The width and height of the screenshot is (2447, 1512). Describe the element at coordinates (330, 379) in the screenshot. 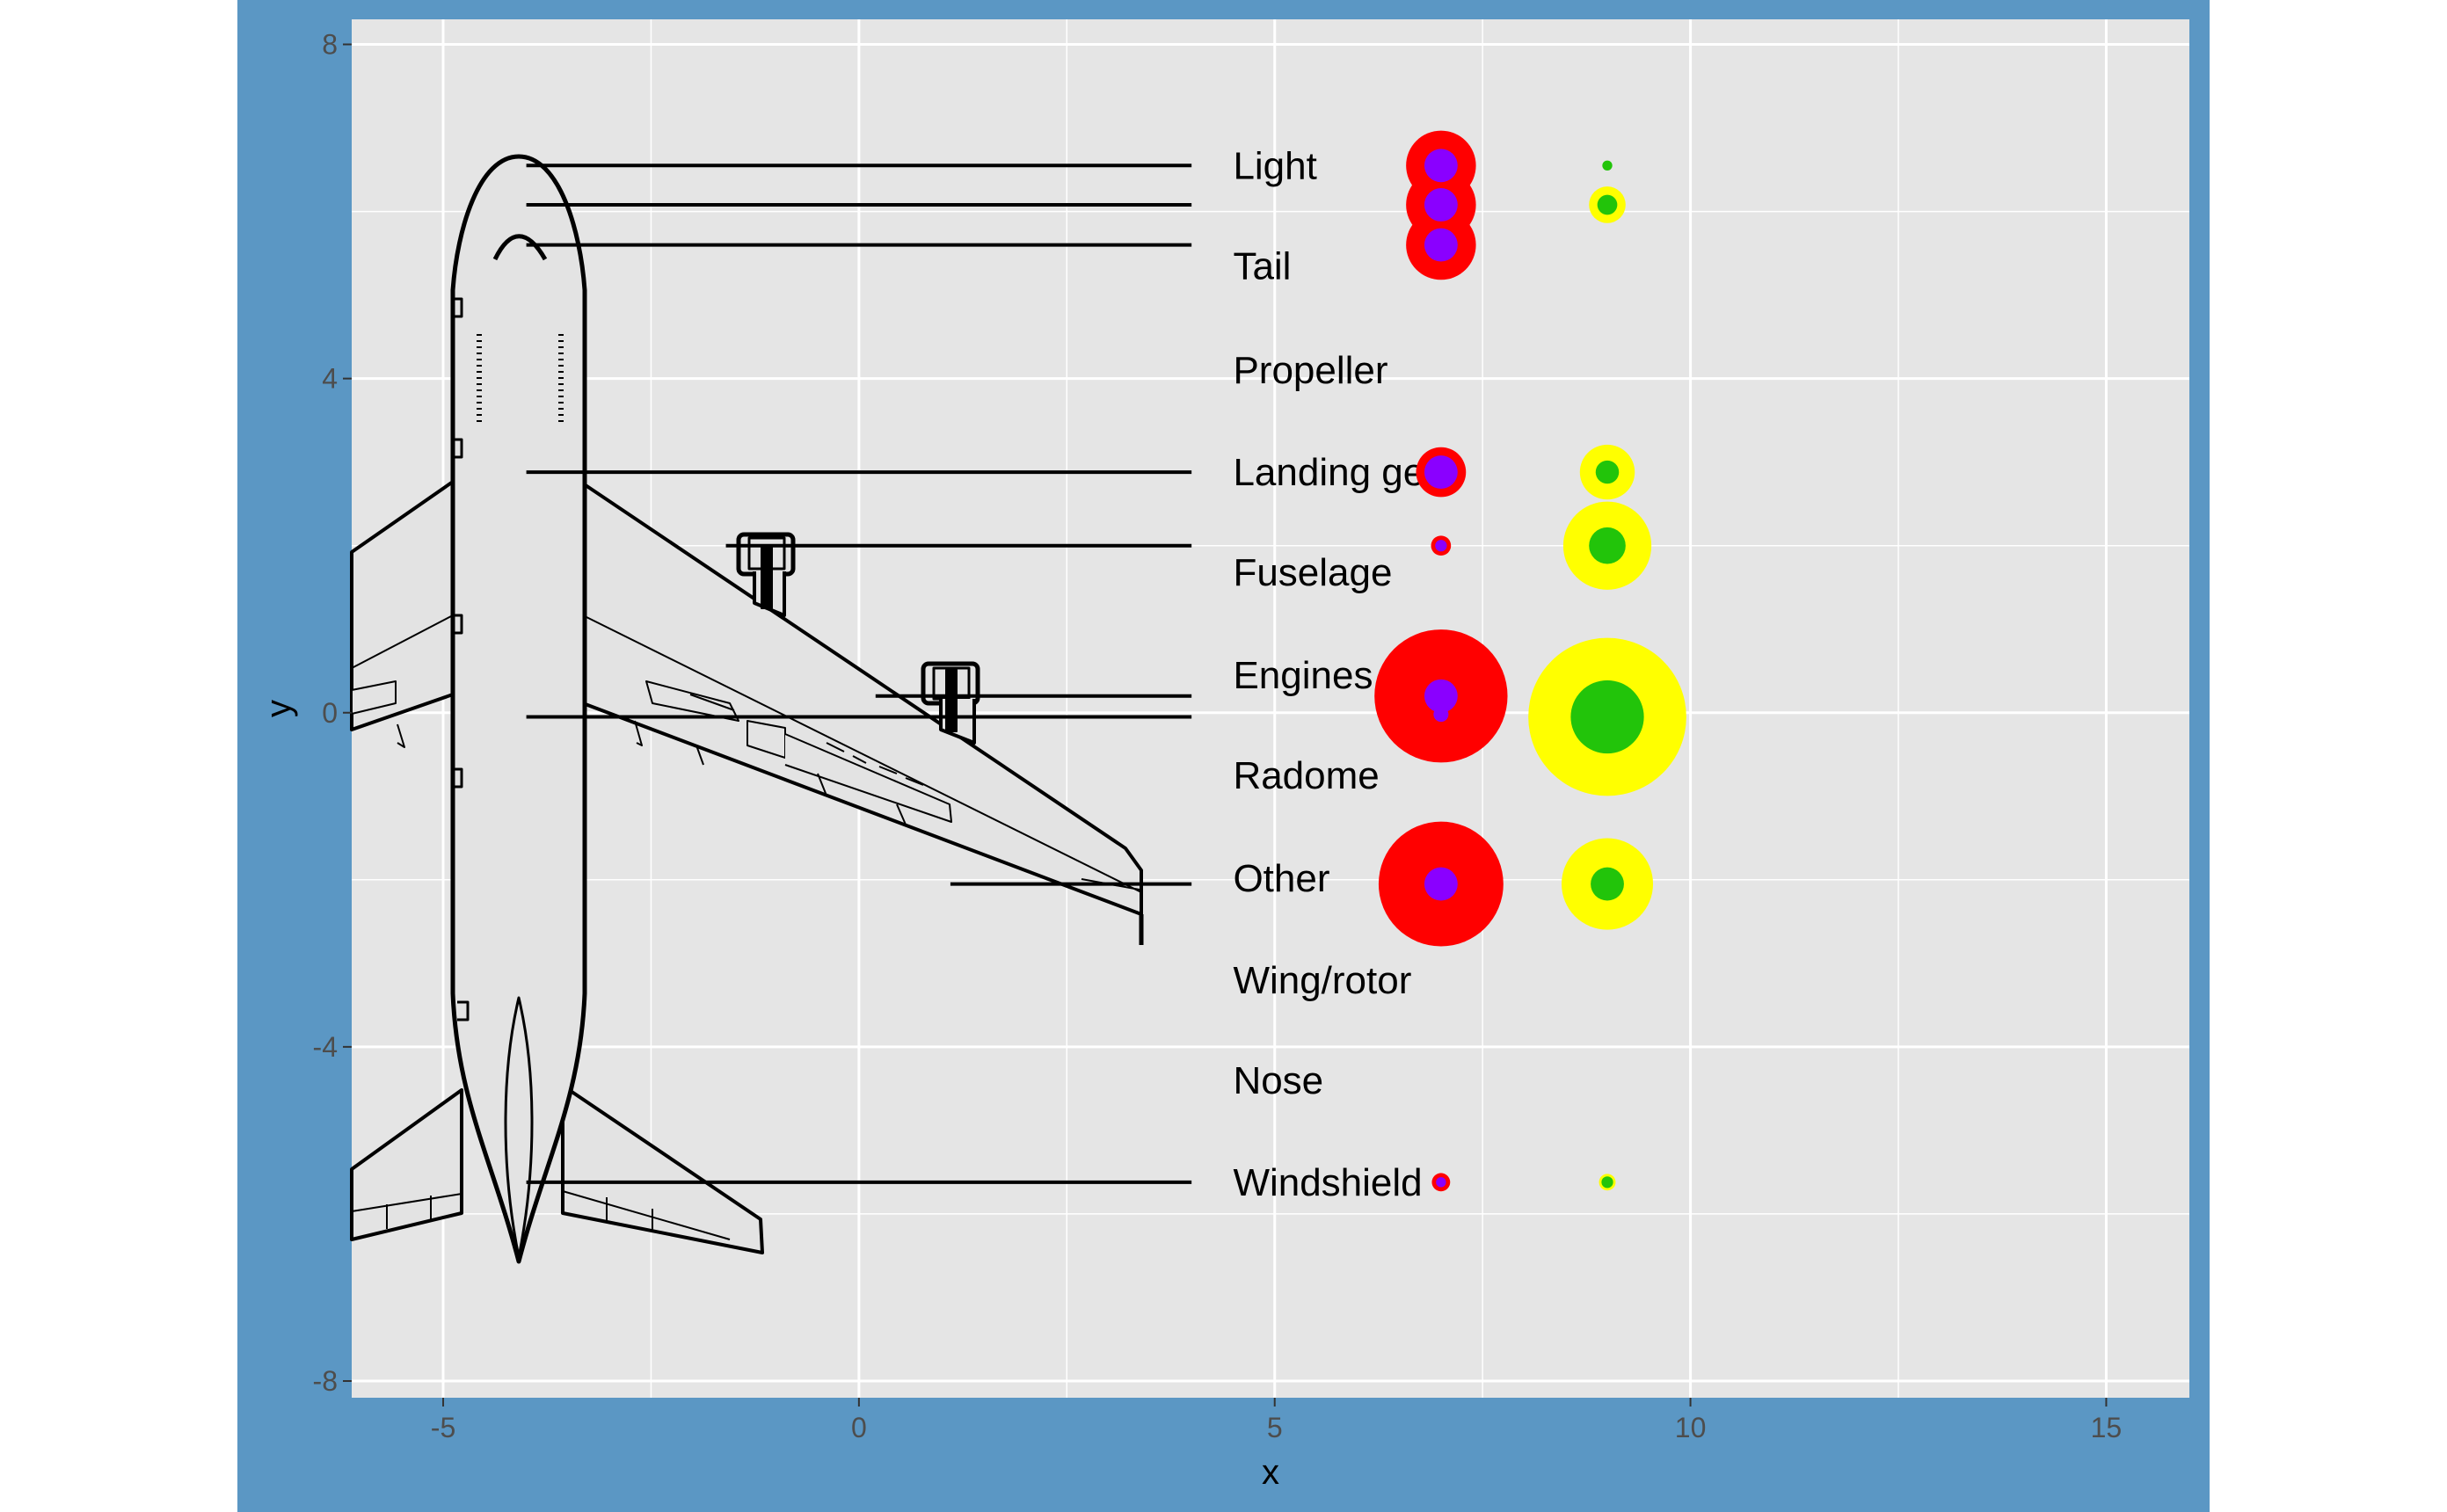

I see `y-tick-label: 4` at that location.